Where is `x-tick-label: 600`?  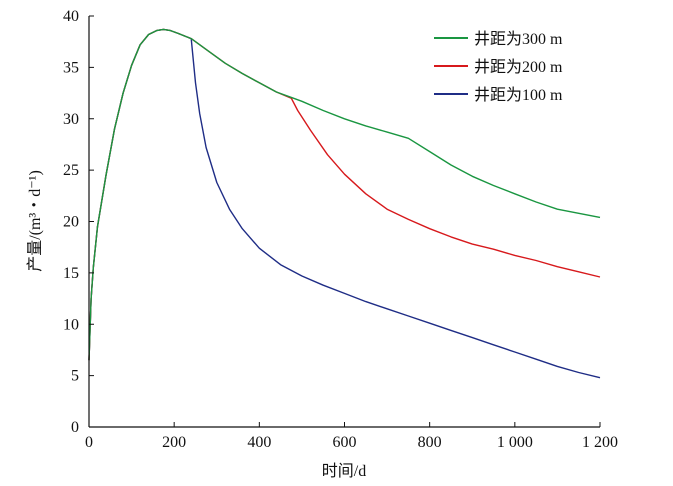
x-tick-label: 600 is located at coordinates (345, 442).